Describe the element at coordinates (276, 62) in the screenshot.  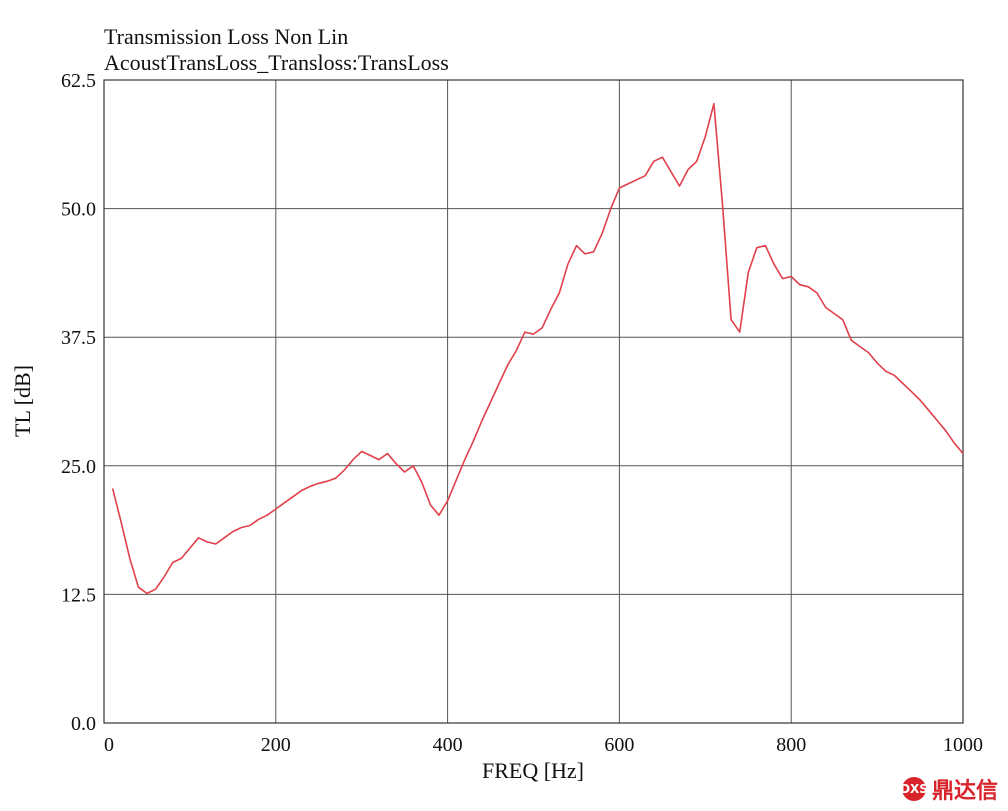
I see `chart-subtitle: AcoustTransLoss_Transloss:TransLoss` at that location.